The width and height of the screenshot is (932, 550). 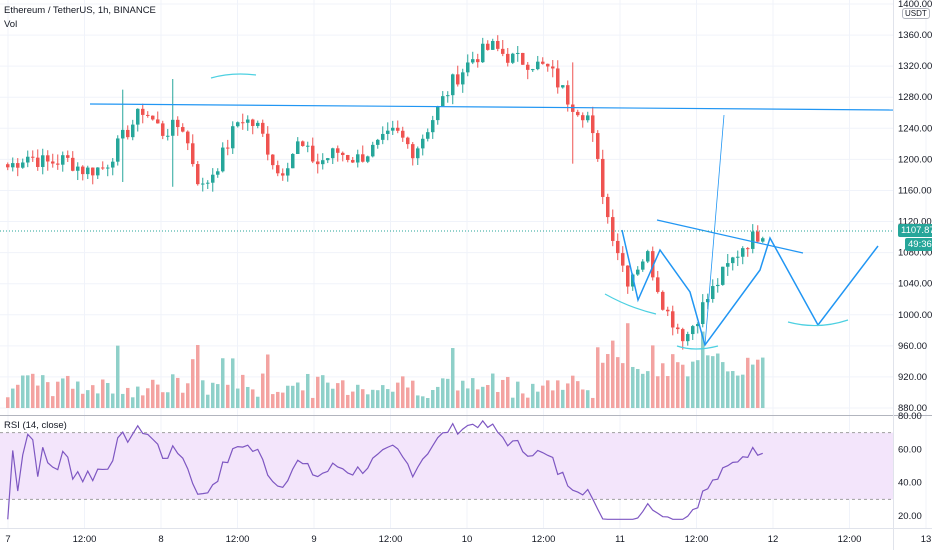 What do you see at coordinates (918, 244) in the screenshot?
I see `bar-countdown-label: 49:36` at bounding box center [918, 244].